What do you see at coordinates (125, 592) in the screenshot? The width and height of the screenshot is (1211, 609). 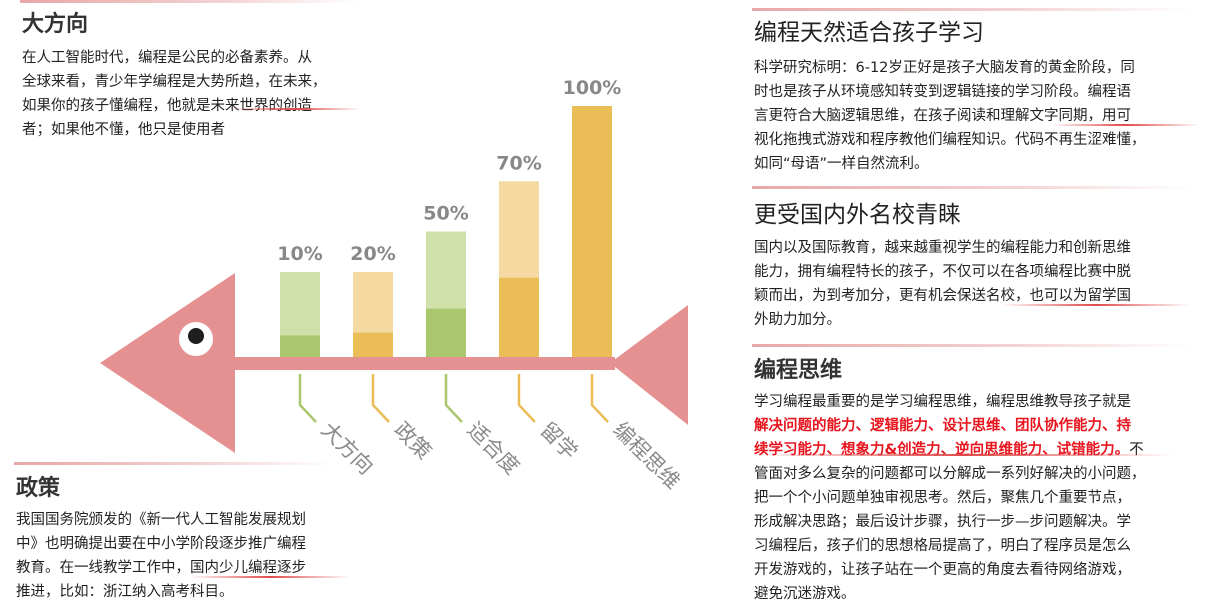 I see `text-line: 推进，比如：浙江纳入高考科目。` at bounding box center [125, 592].